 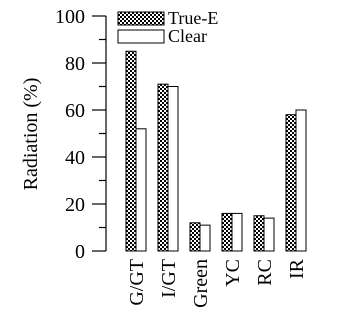 What do you see at coordinates (75, 205) in the screenshot?
I see `y-tick-label: 20` at bounding box center [75, 205].